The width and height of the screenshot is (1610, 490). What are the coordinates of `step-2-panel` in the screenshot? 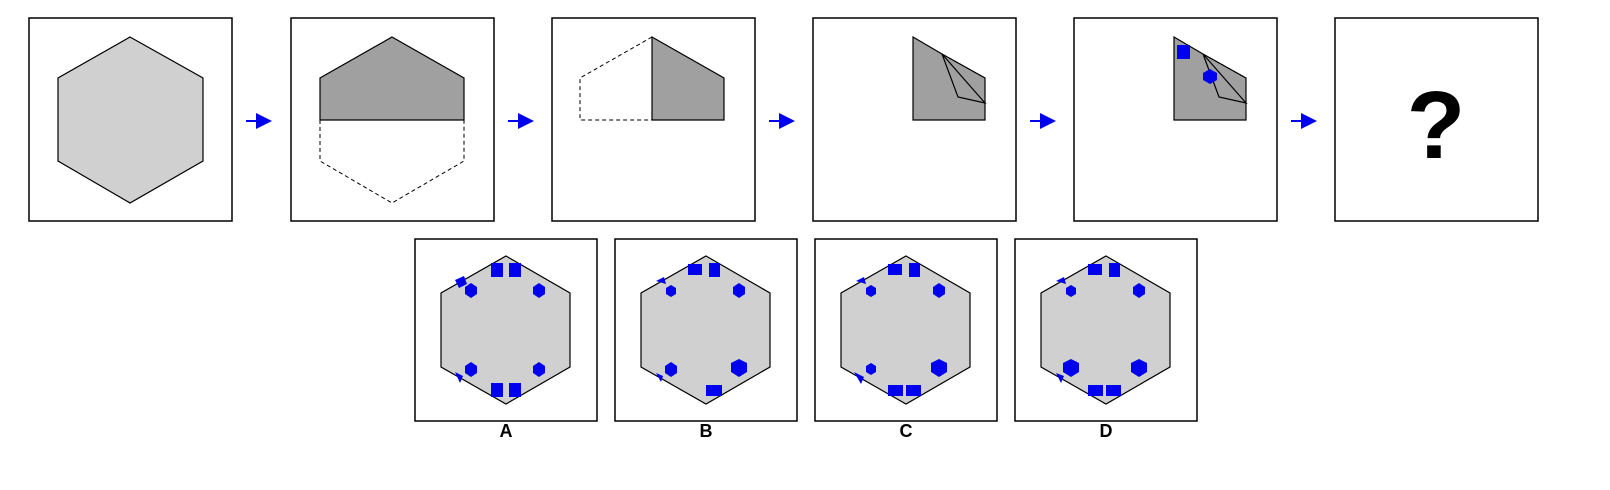 It's located at (392, 119).